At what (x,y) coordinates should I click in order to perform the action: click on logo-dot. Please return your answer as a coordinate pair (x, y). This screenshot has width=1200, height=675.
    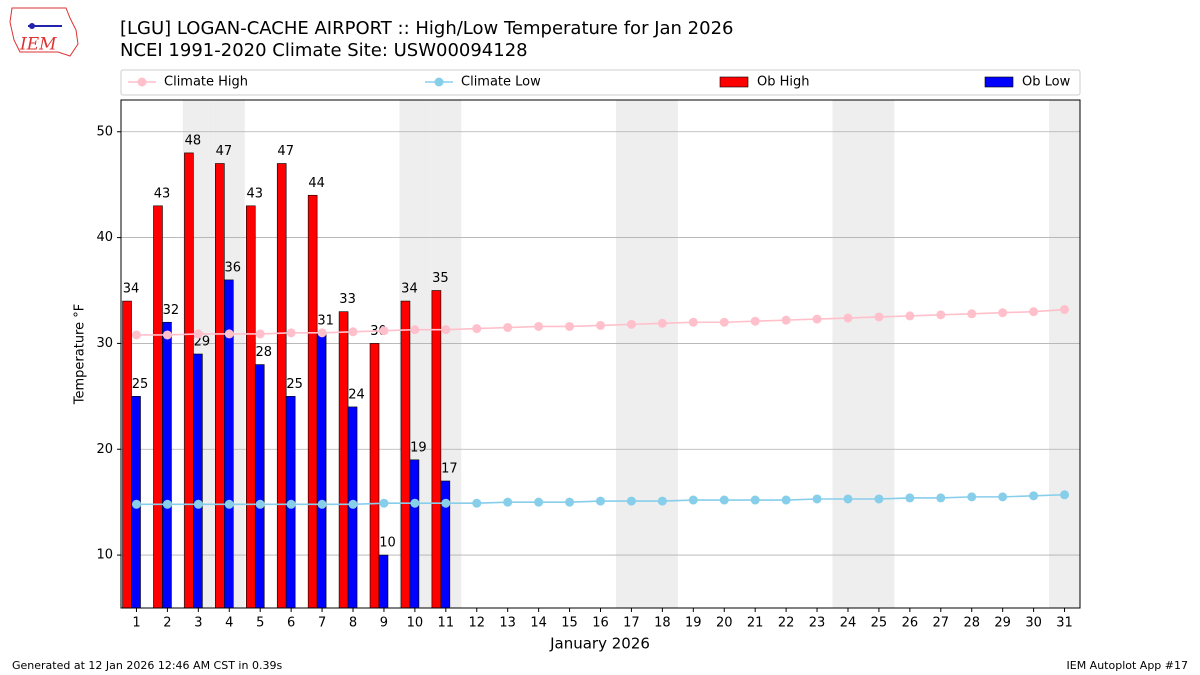
    Looking at the image, I should click on (32, 26).